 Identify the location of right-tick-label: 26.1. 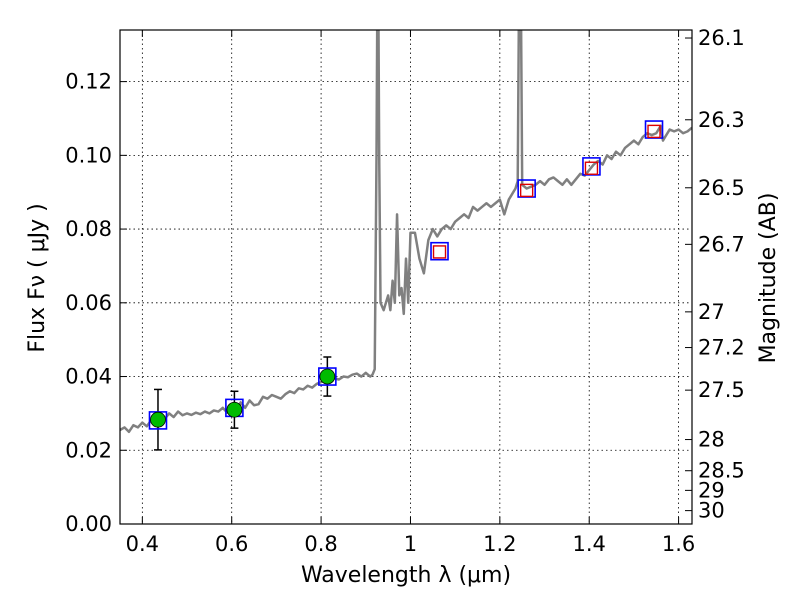
(721, 38).